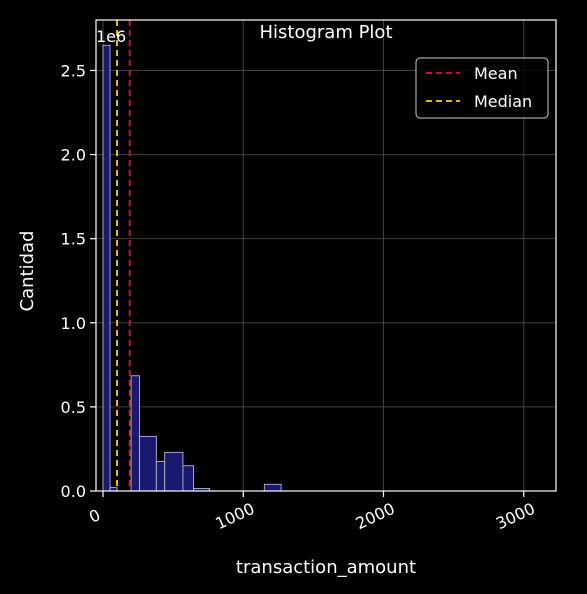 This screenshot has width=587, height=594. I want to click on y-tick-label: 0.5, so click(73, 407).